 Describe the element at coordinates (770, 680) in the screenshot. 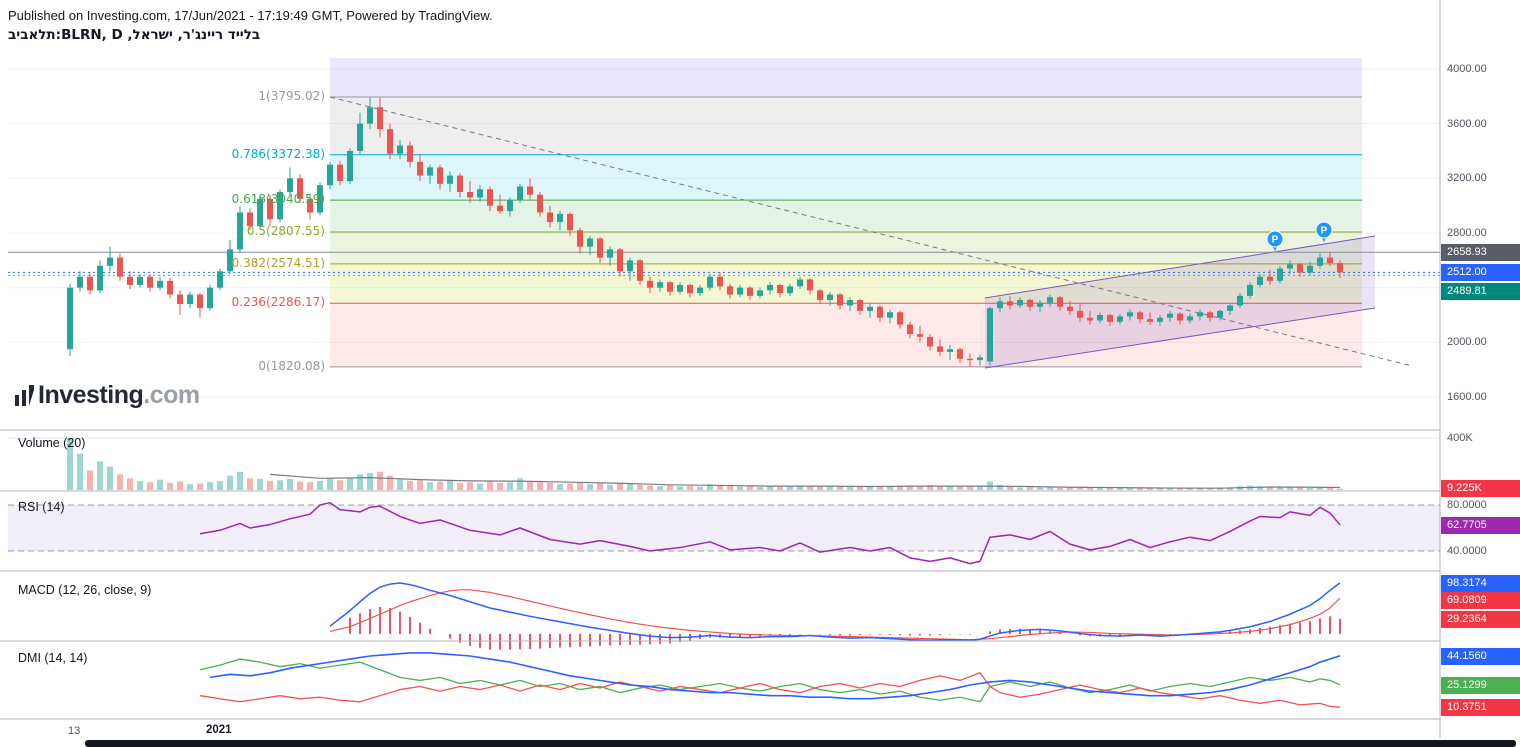

I see `dmi-pane` at that location.